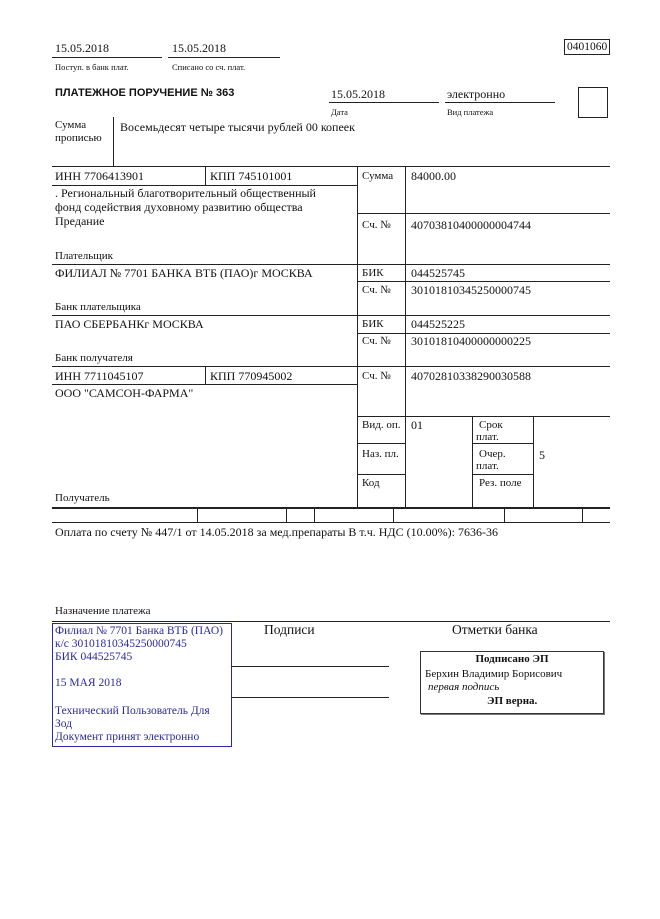 This screenshot has width=660, height=919. What do you see at coordinates (99, 176) in the screenshot?
I see `payer-inn: ИНН 7706413901` at bounding box center [99, 176].